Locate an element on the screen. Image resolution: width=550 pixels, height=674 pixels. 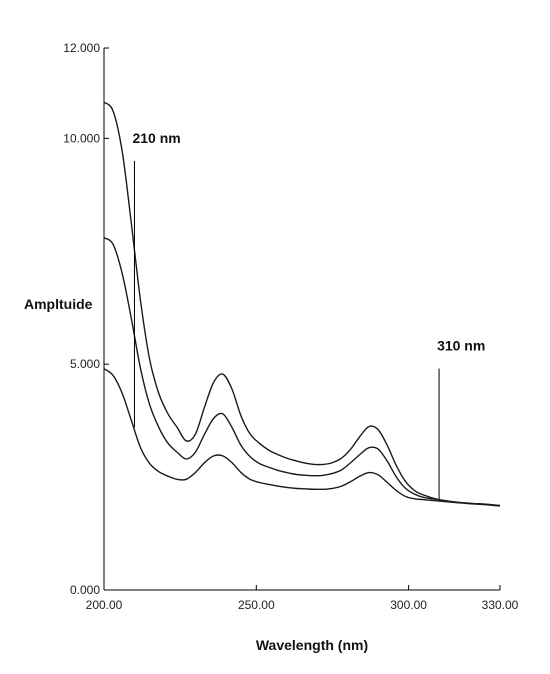
y-ticks: 0.000 5.000 10.000 12.000 is located at coordinates (86, 319).